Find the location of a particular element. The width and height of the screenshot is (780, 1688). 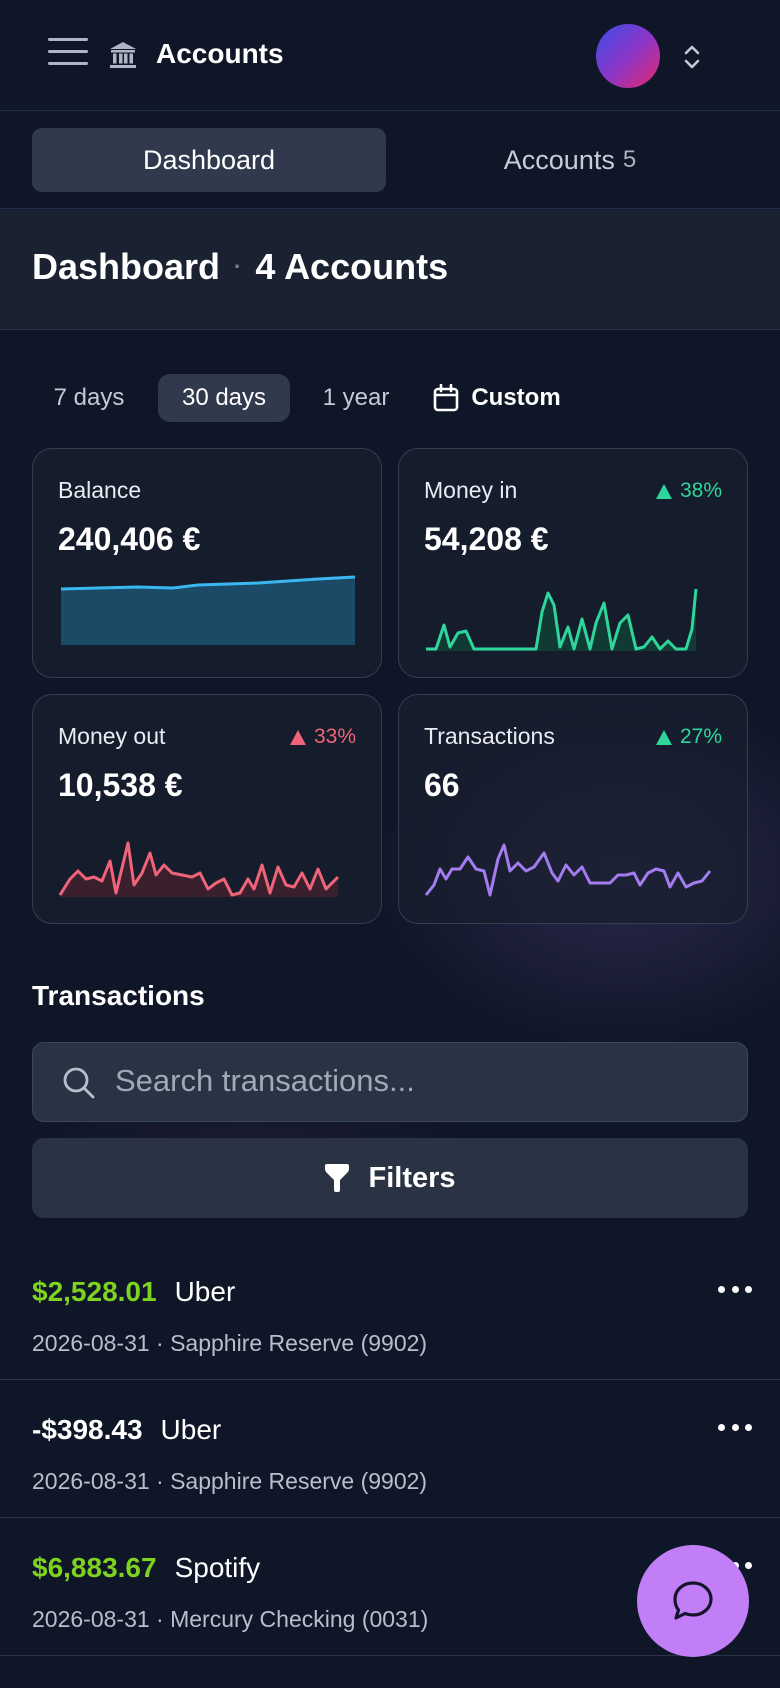

app-title: Accounts is located at coordinates (220, 53).